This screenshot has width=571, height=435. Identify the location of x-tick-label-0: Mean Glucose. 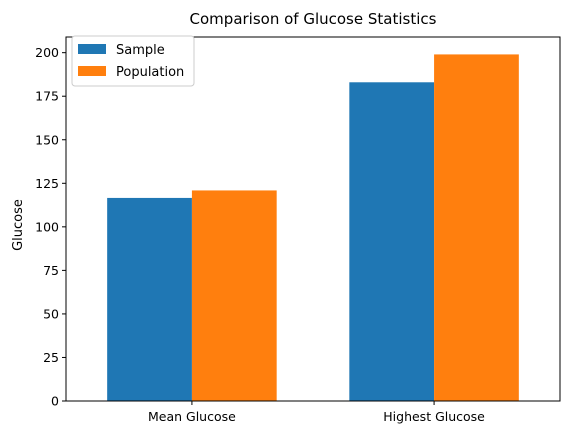
(192, 416).